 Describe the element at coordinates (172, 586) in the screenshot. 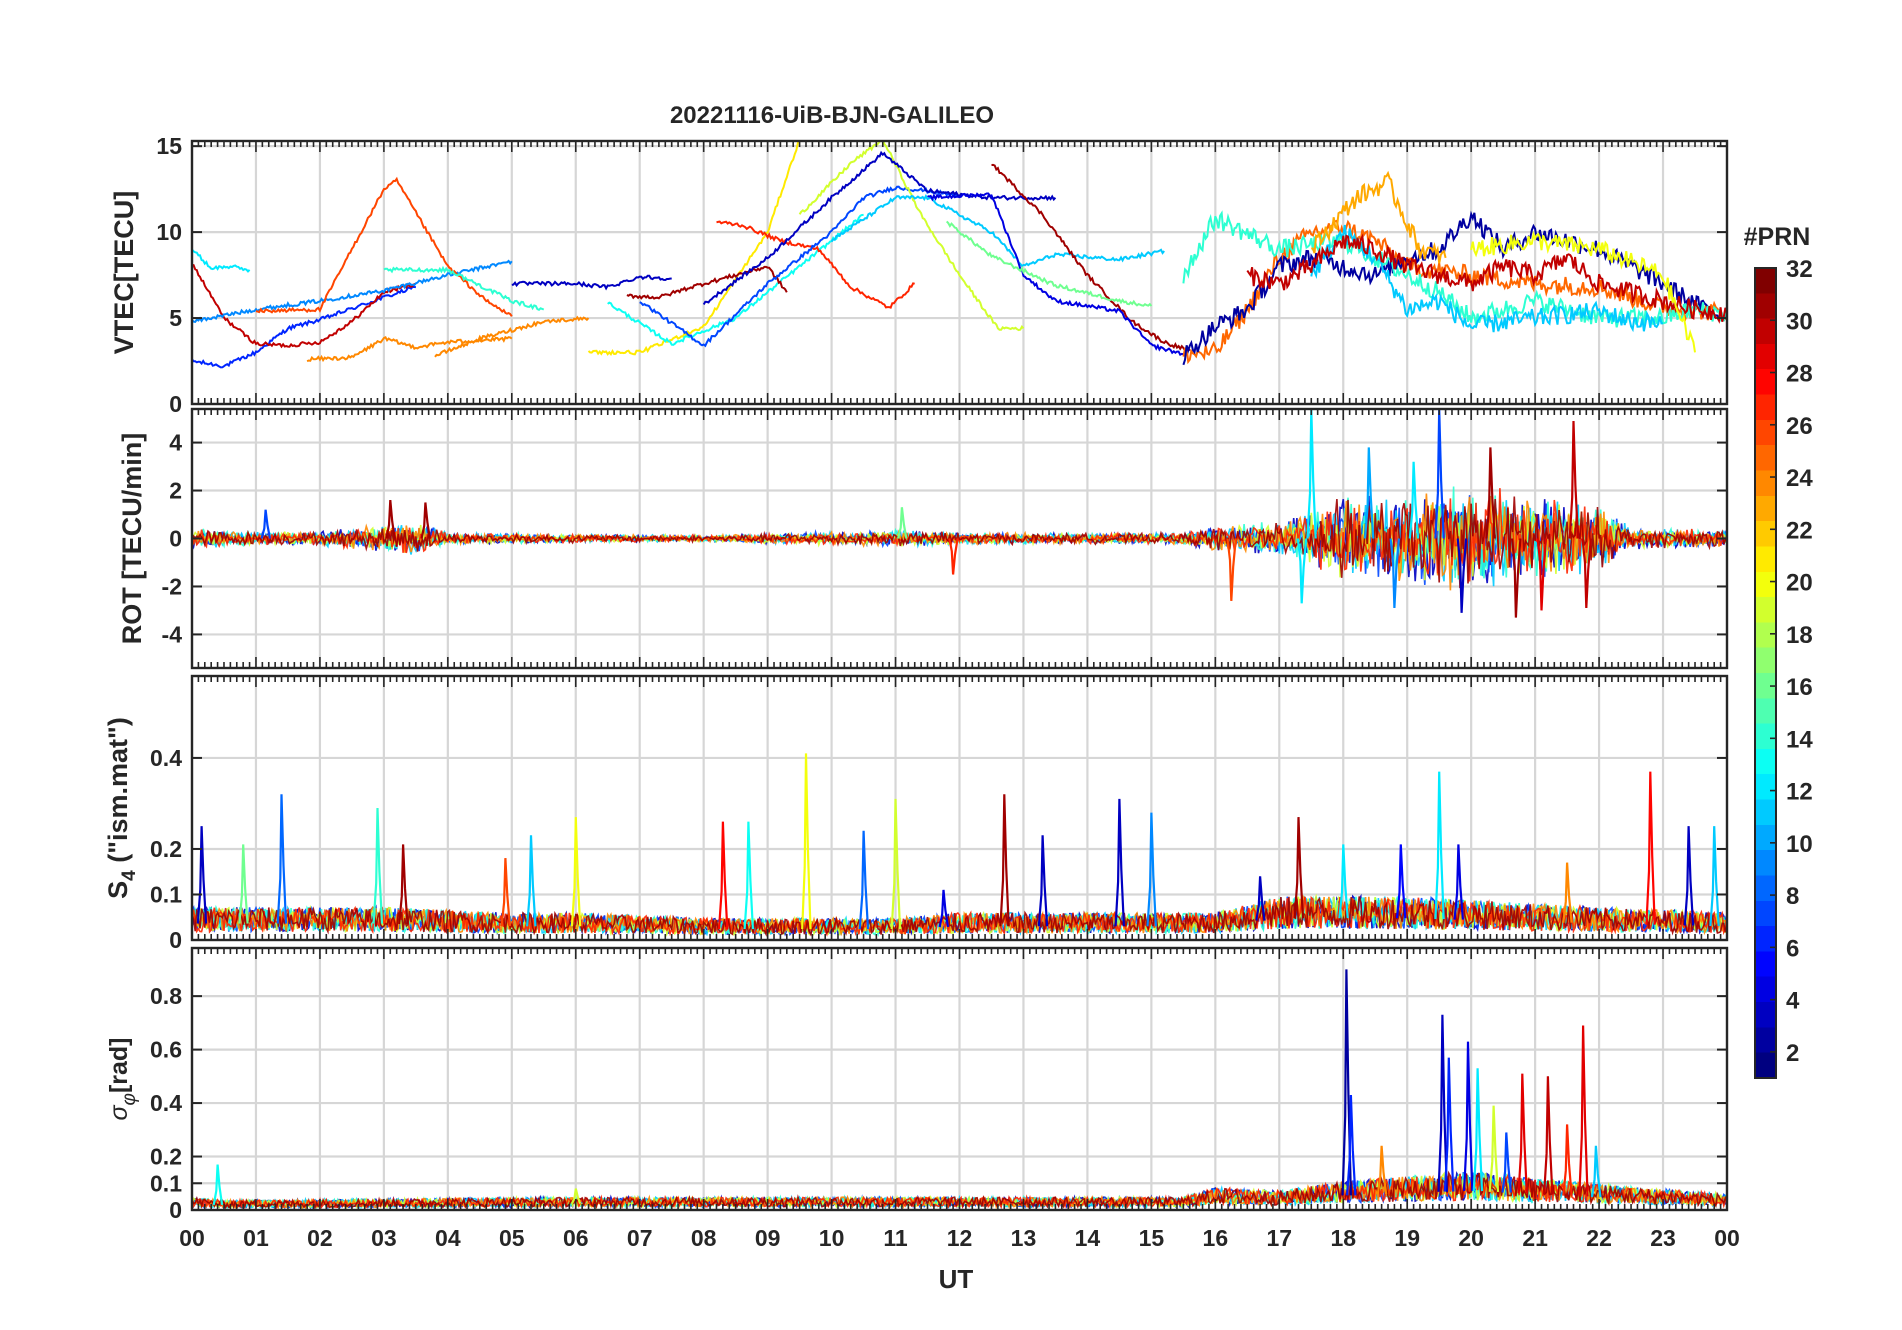

I see `y-tick-label: -2` at that location.